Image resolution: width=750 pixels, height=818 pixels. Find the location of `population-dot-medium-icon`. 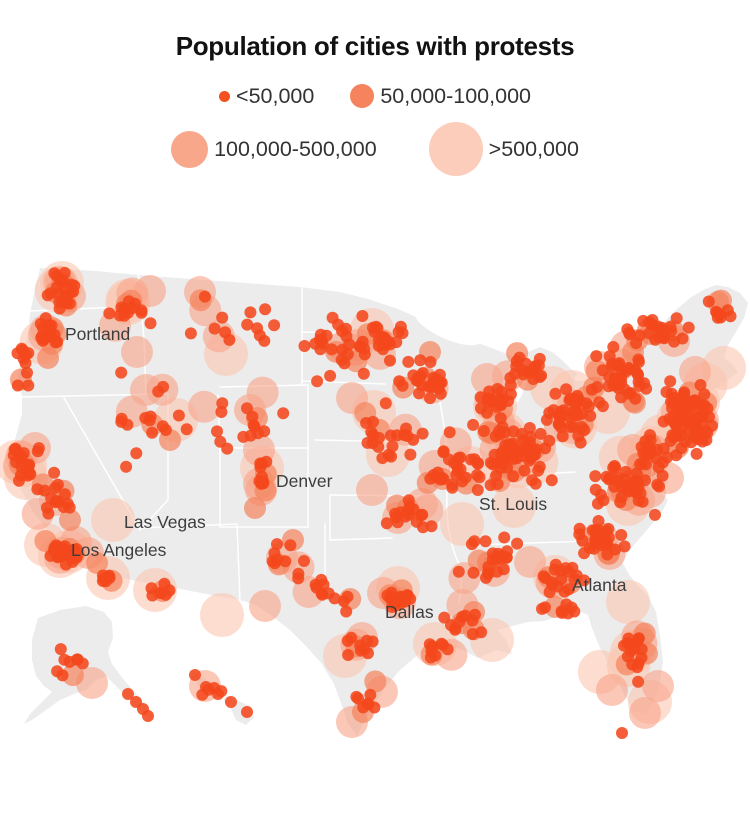

population-dot-medium-icon is located at coordinates (362, 96).